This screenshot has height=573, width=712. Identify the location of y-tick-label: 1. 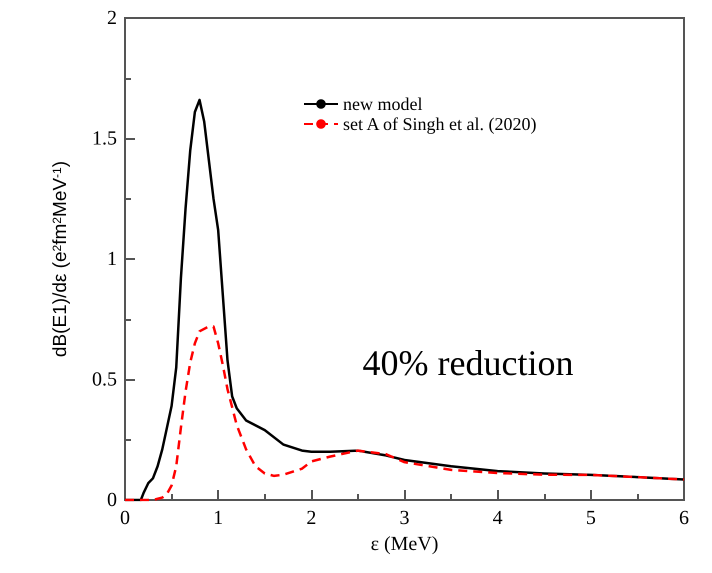
(112, 259).